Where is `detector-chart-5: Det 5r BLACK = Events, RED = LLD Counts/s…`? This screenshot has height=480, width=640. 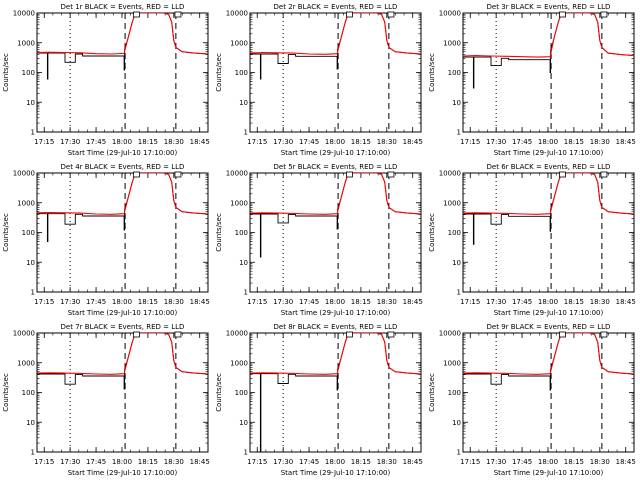 detector-chart-5: Det 5r BLACK = Events, RED = LLD Counts/s… is located at coordinates (319, 240).